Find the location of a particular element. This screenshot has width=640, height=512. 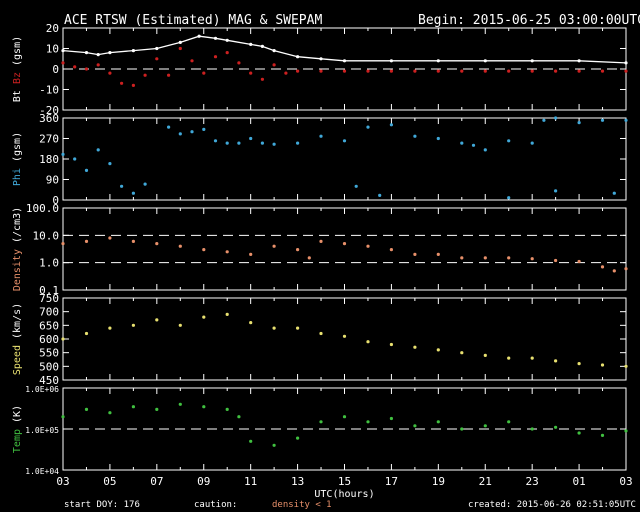

temp-ytick-label: 1.0E+06 is located at coordinates (42, 389).